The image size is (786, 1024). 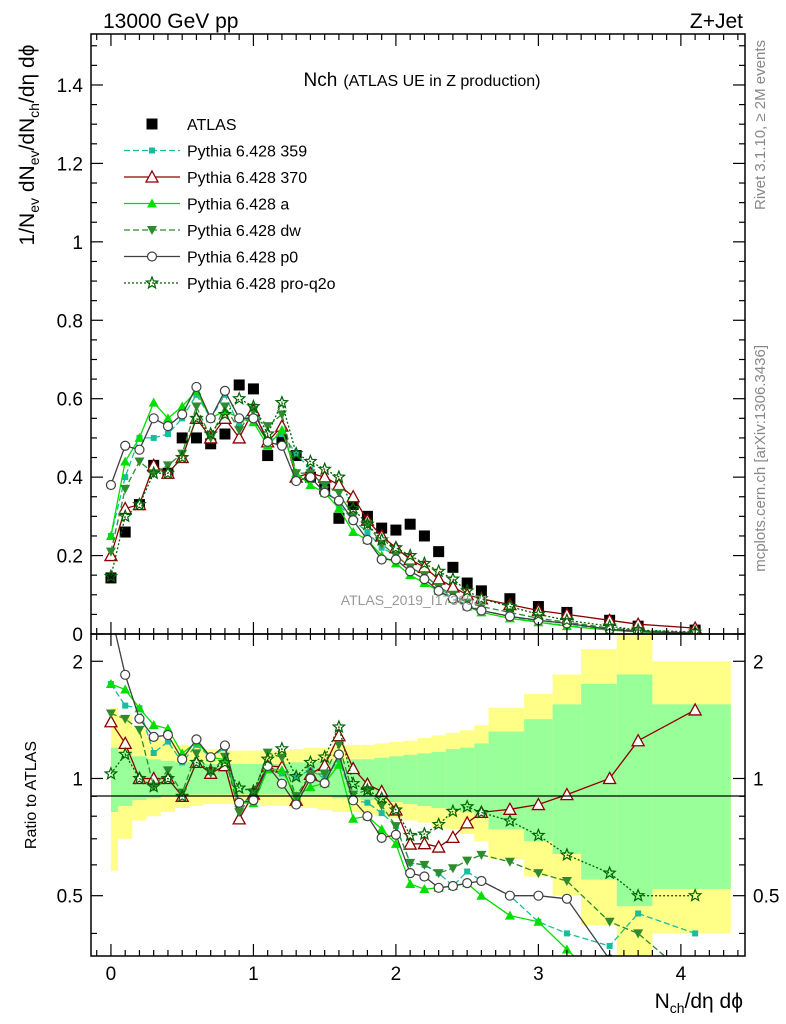 I want to click on mcplots-label: mcplots.cern.ch [arXiv:1306.3436], so click(x=760, y=458).